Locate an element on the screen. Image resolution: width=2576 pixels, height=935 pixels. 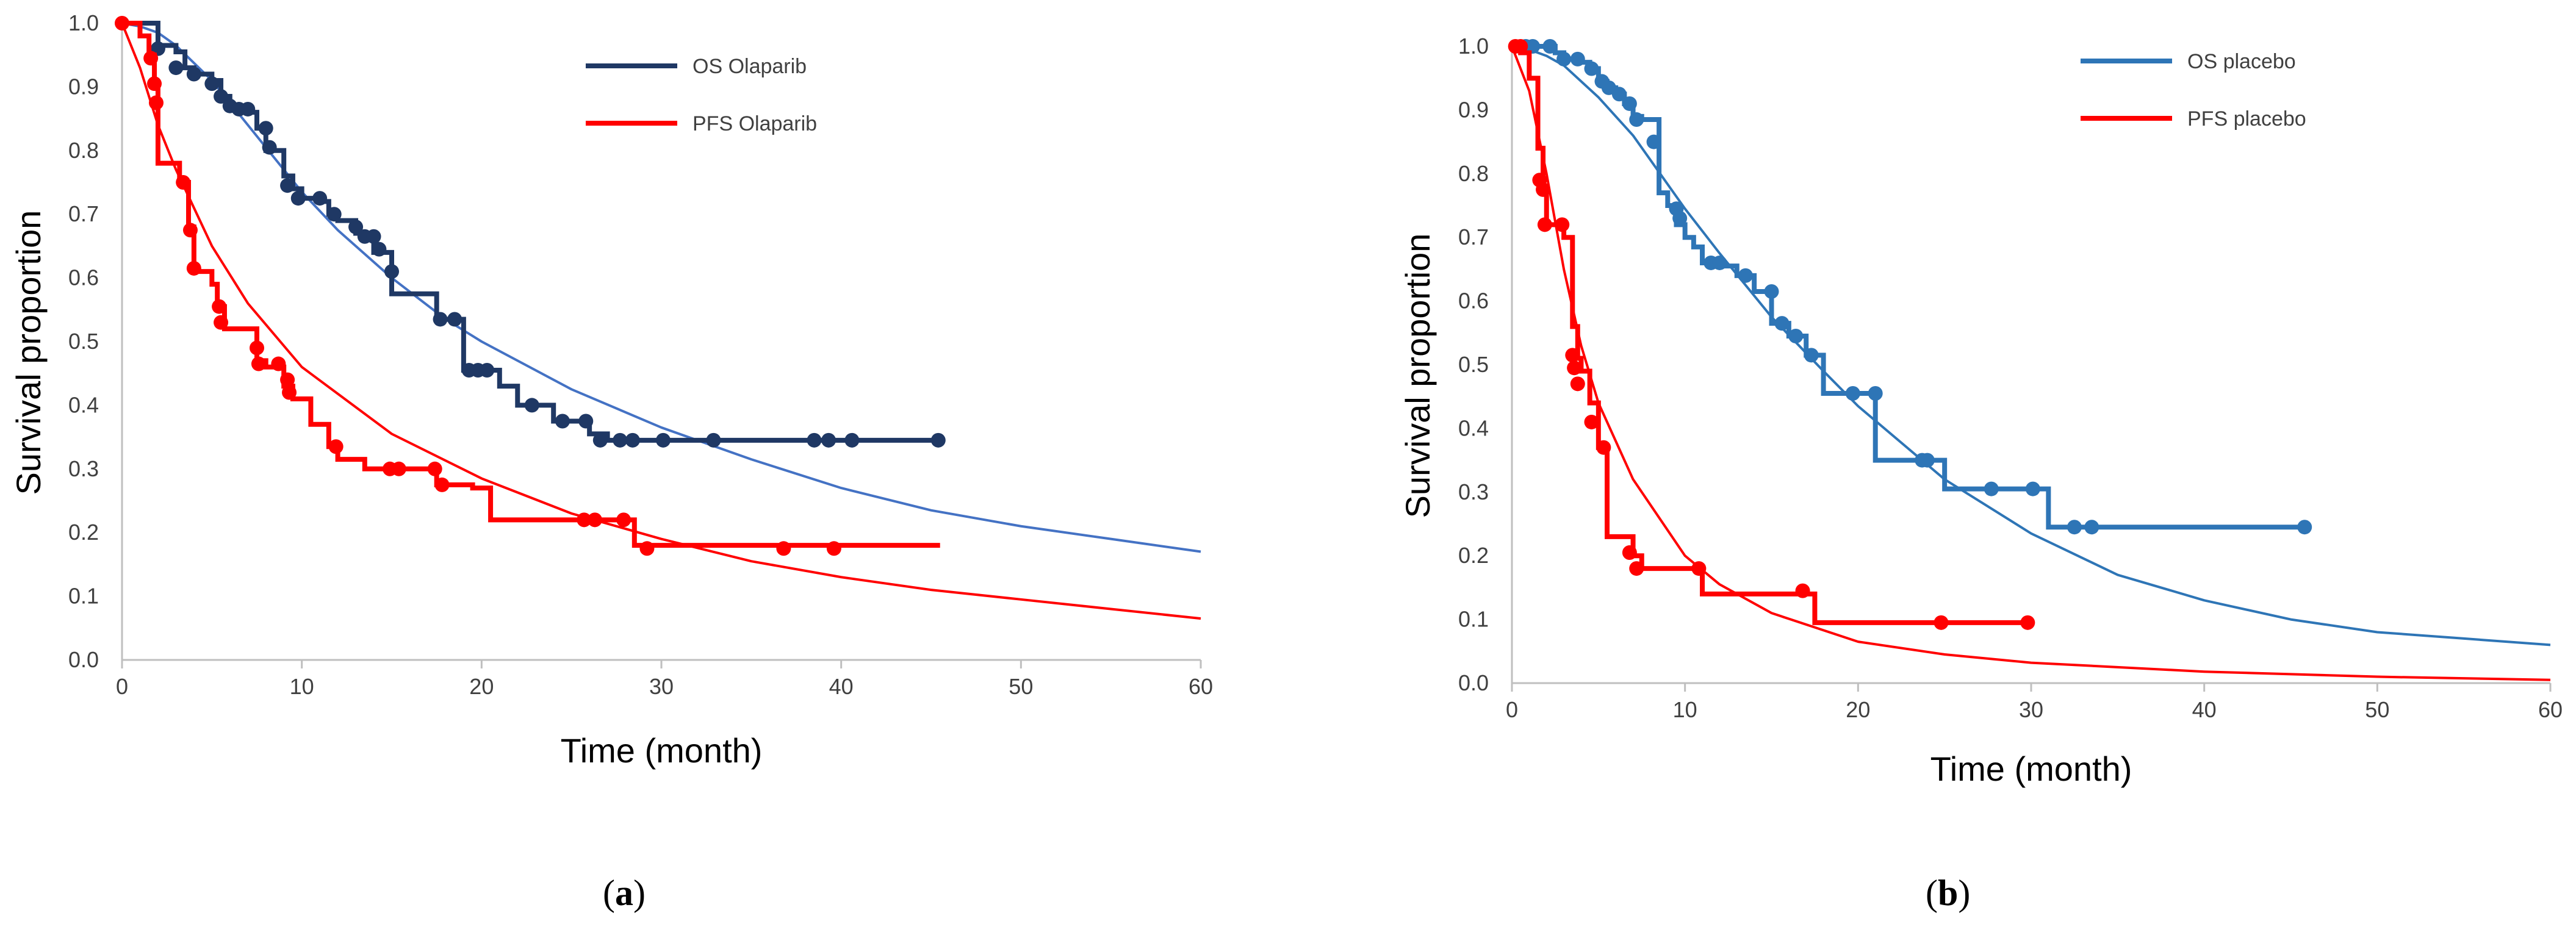
legend-label: PFS placebo is located at coordinates (2246, 119).